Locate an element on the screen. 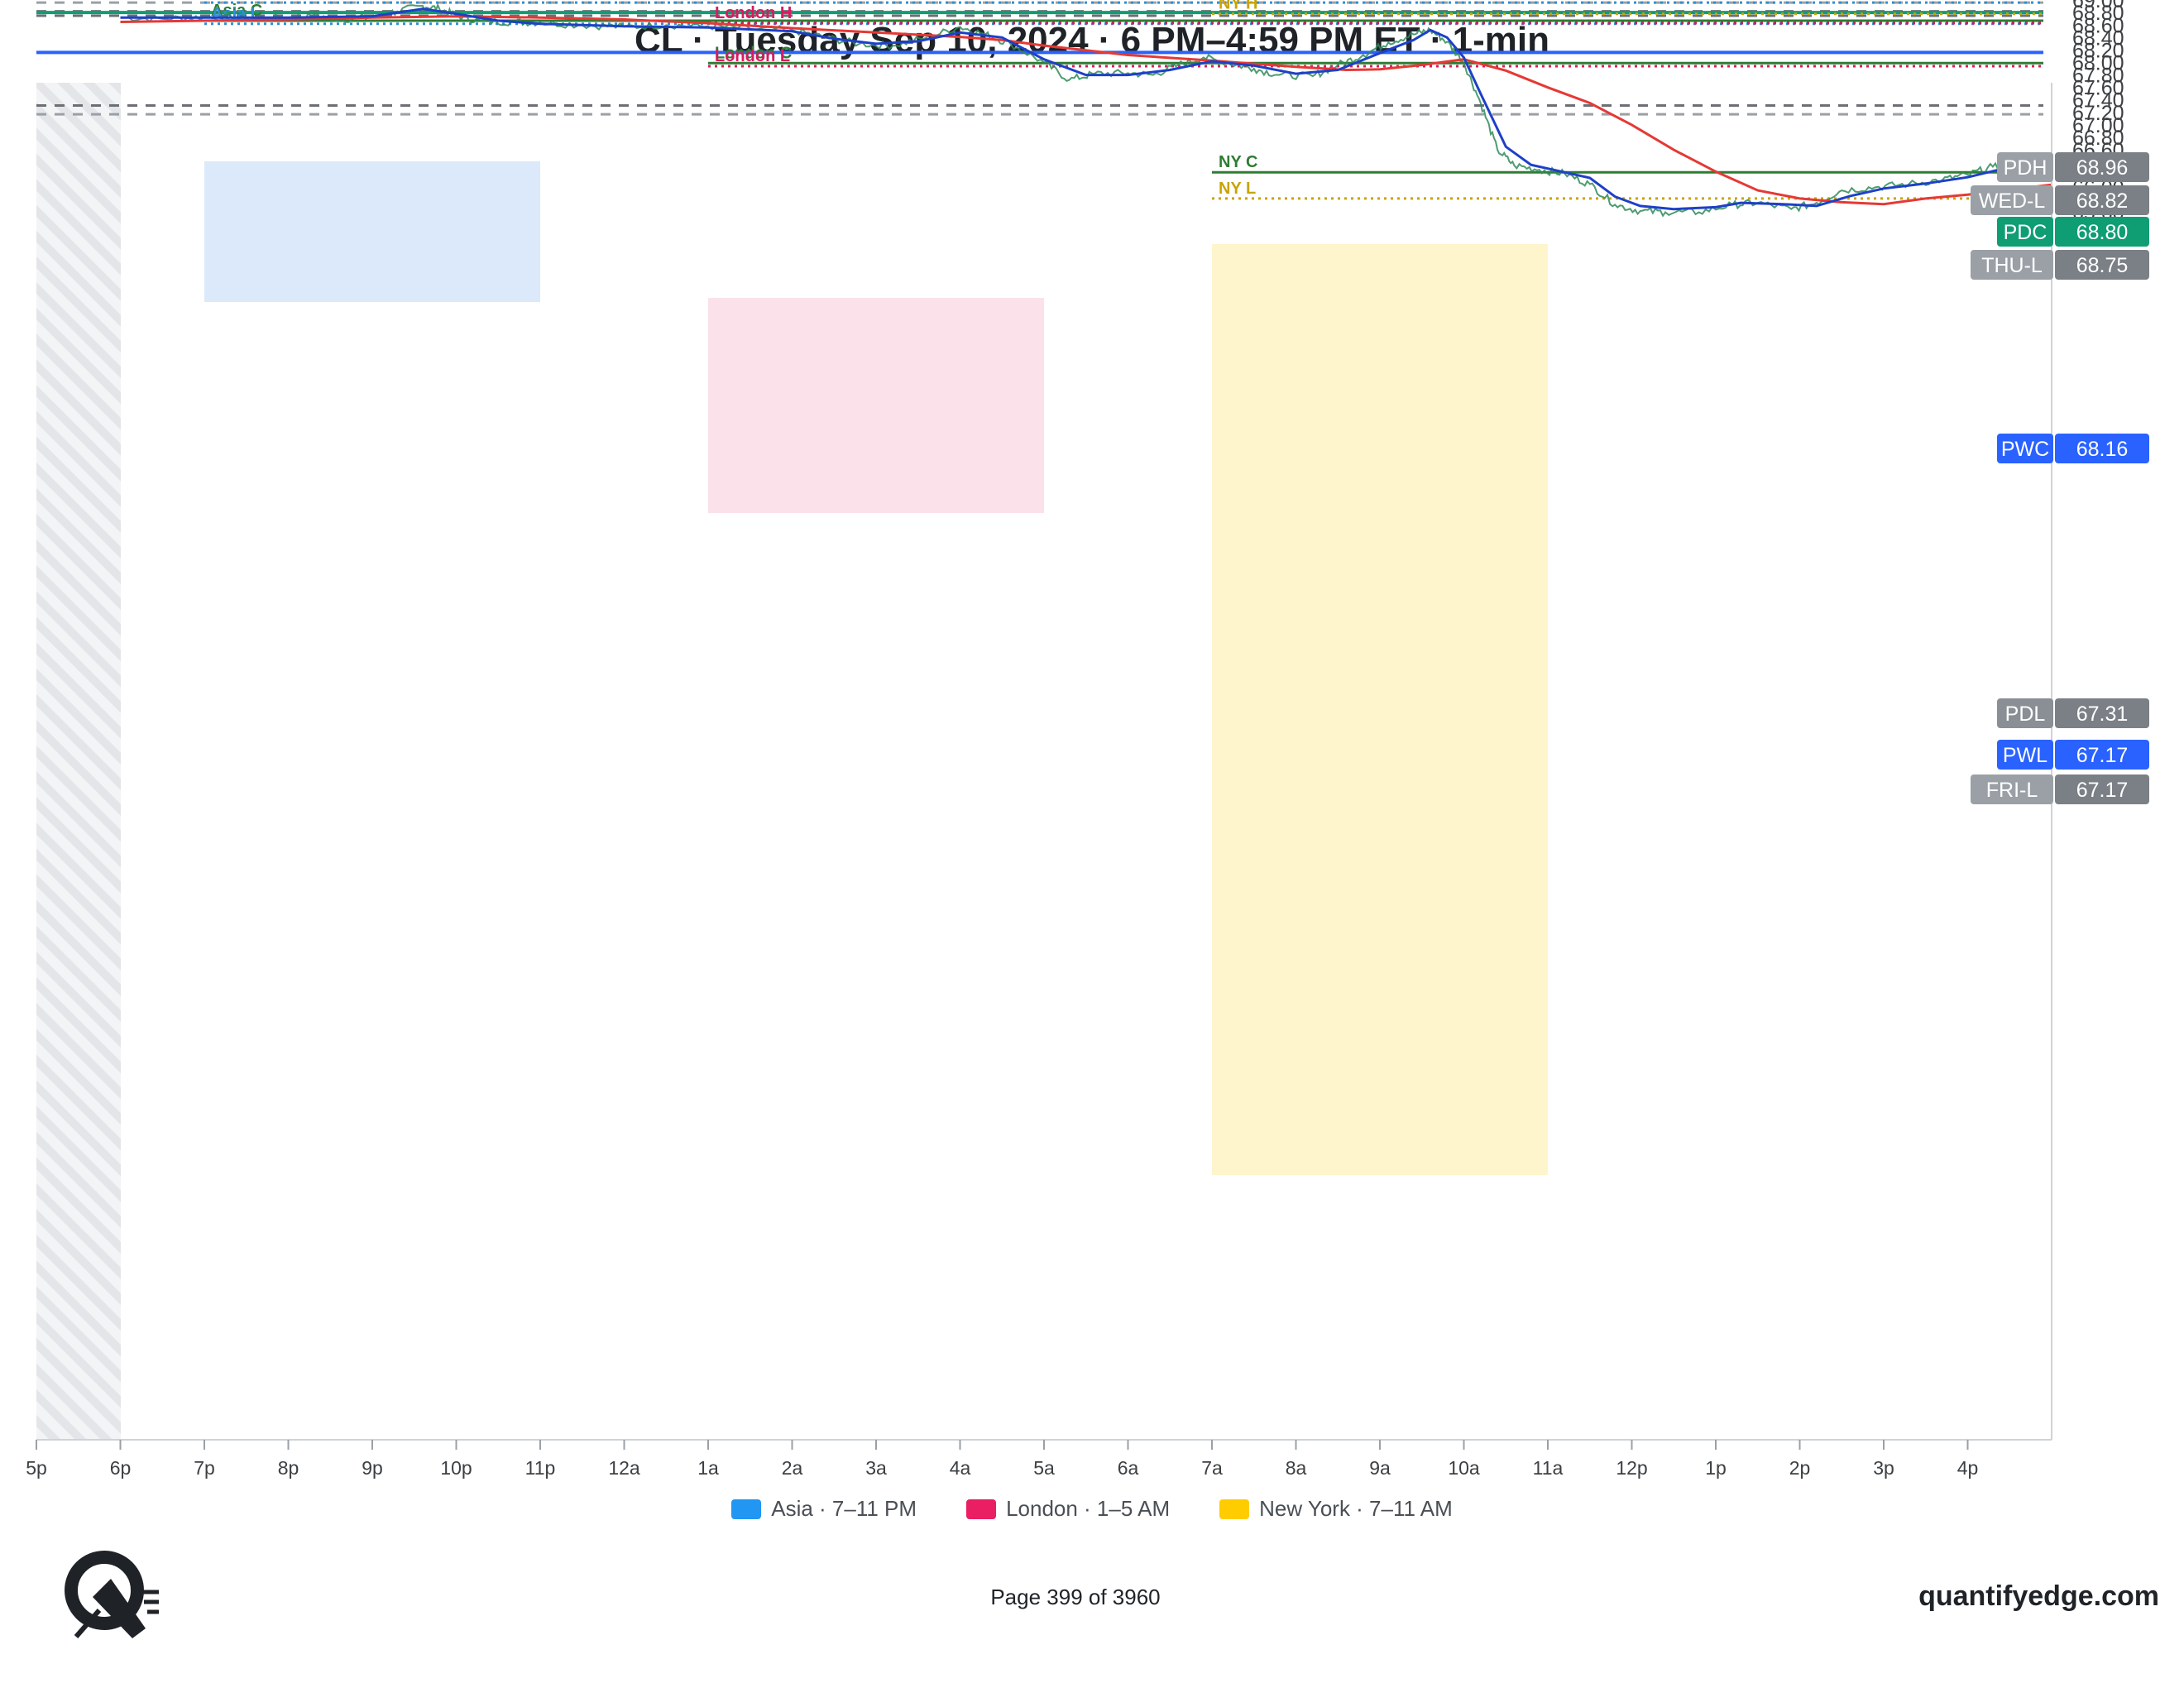 This screenshot has height=1688, width=2184. level-badge-pdl: PDL 67.31 is located at coordinates (2073, 713).